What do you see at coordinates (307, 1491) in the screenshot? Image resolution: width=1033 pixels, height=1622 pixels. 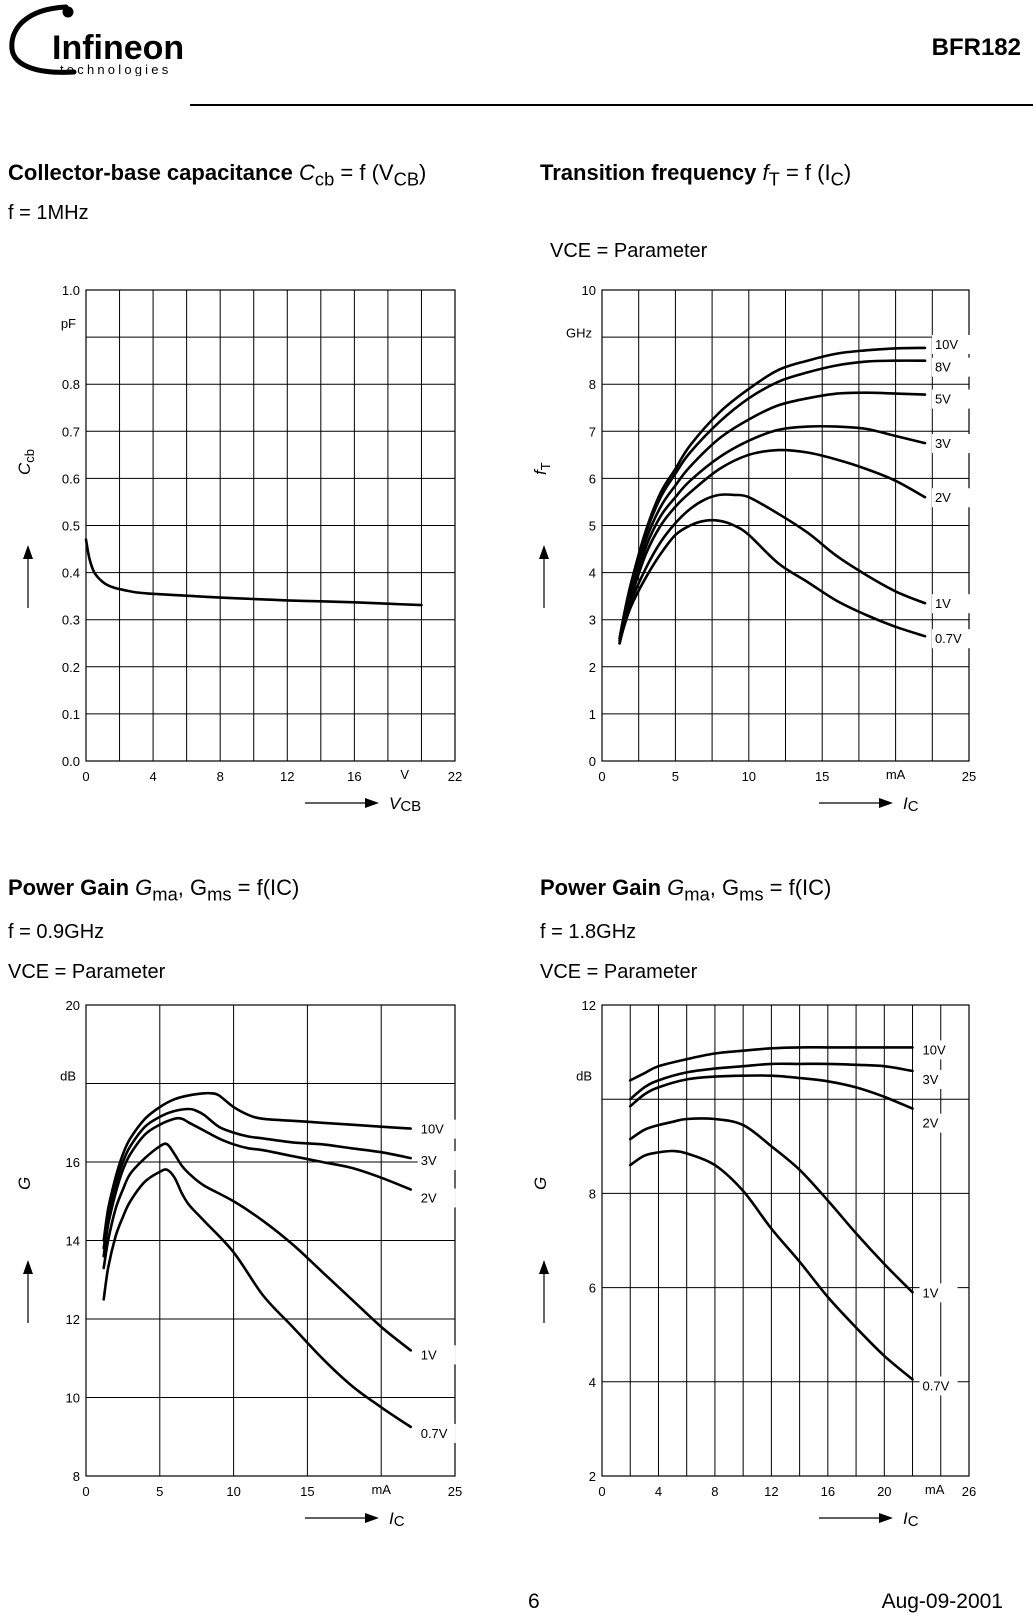 I see `g09-xtick-label: 15` at bounding box center [307, 1491].